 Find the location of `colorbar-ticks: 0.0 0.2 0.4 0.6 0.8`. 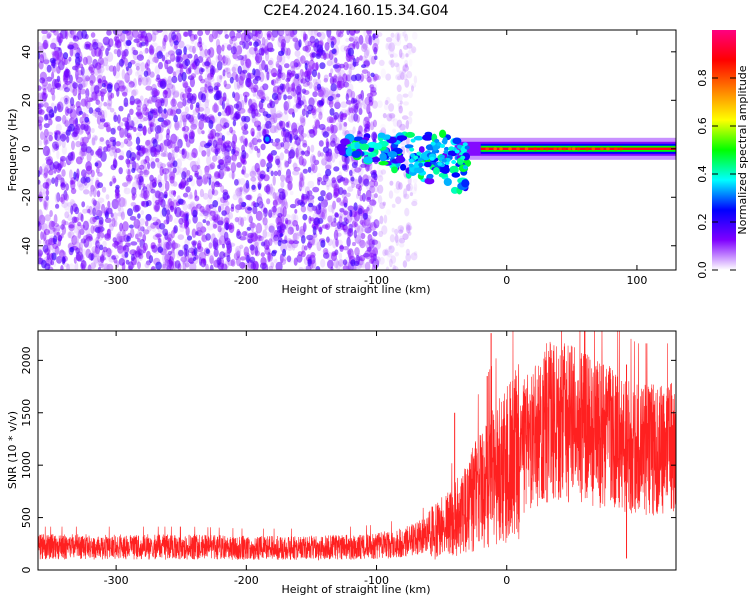

colorbar-ticks: 0.0 0.2 0.4 0.6 0.8 is located at coordinates (716, 174).